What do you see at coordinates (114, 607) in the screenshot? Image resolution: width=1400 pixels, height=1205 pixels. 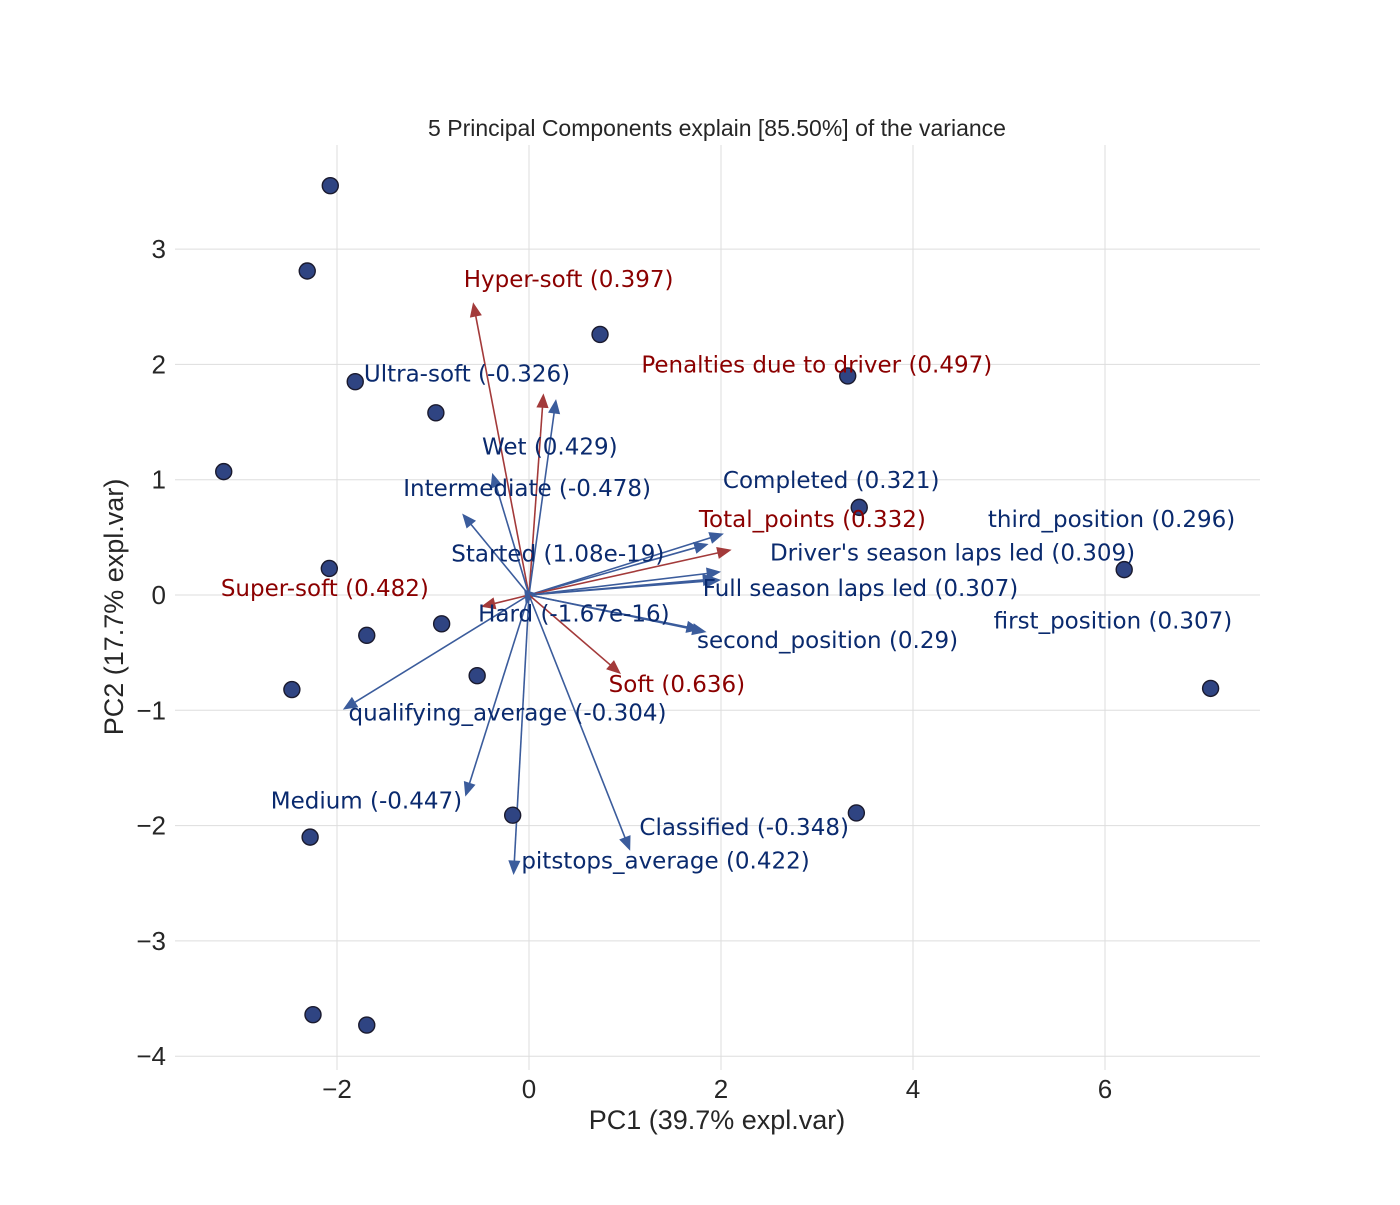 I see `y-axis-label: PC2 (17.7% expl.var)` at bounding box center [114, 607].